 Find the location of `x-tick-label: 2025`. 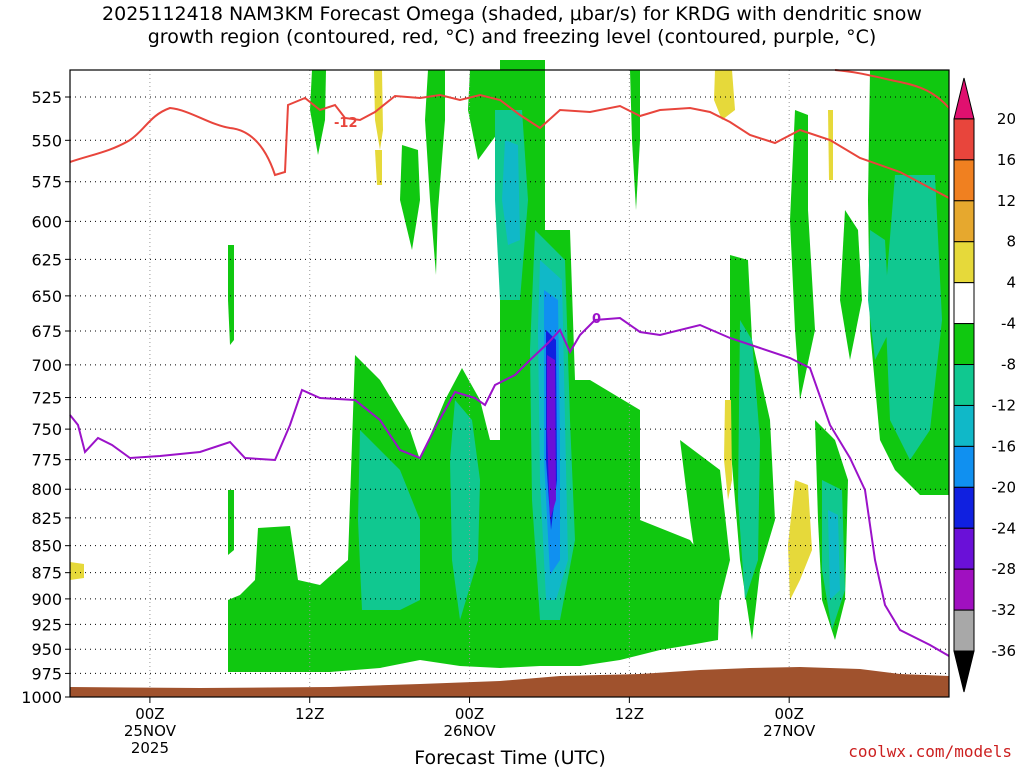

x-tick-label: 2025 is located at coordinates (150, 748).